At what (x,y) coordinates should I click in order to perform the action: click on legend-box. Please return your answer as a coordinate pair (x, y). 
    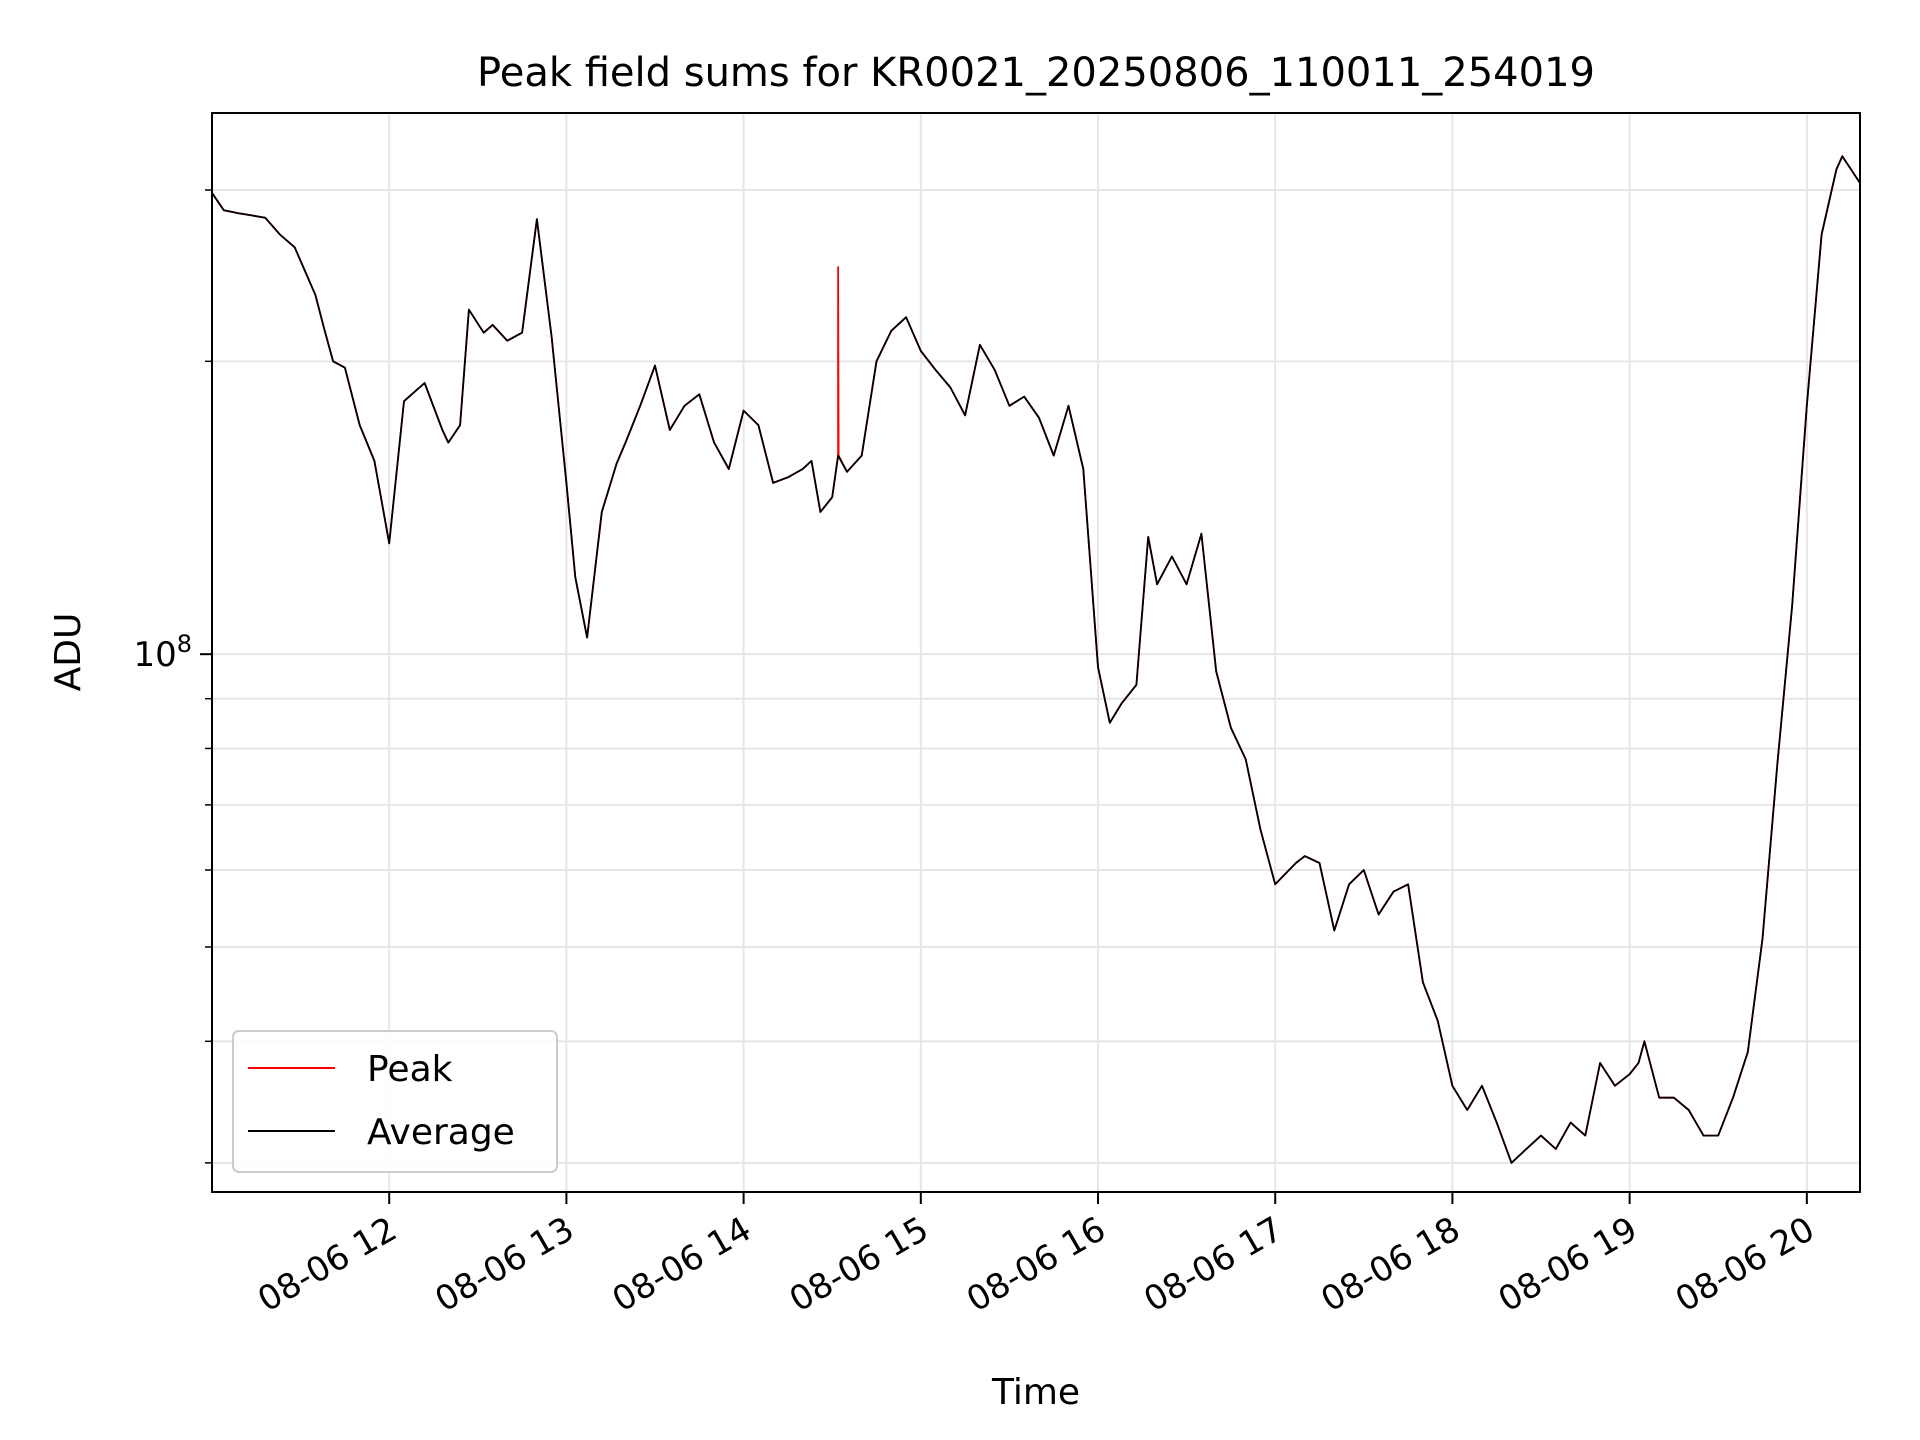
    Looking at the image, I should click on (395, 1101).